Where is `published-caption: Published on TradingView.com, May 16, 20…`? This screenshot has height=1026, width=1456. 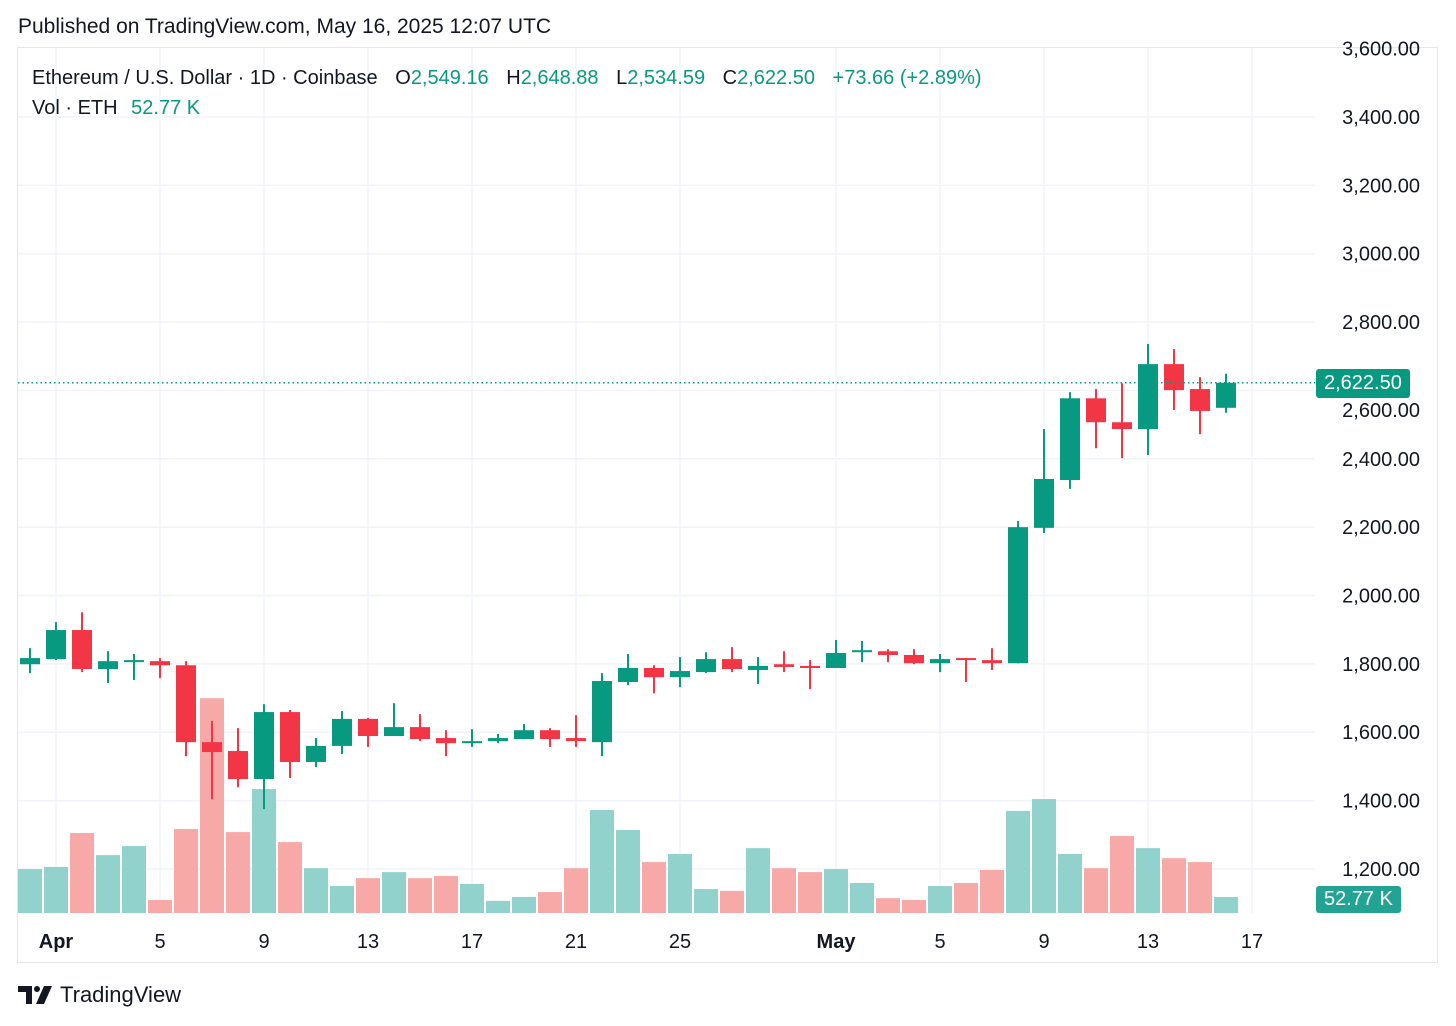 published-caption: Published on TradingView.com, May 16, 20… is located at coordinates (285, 26).